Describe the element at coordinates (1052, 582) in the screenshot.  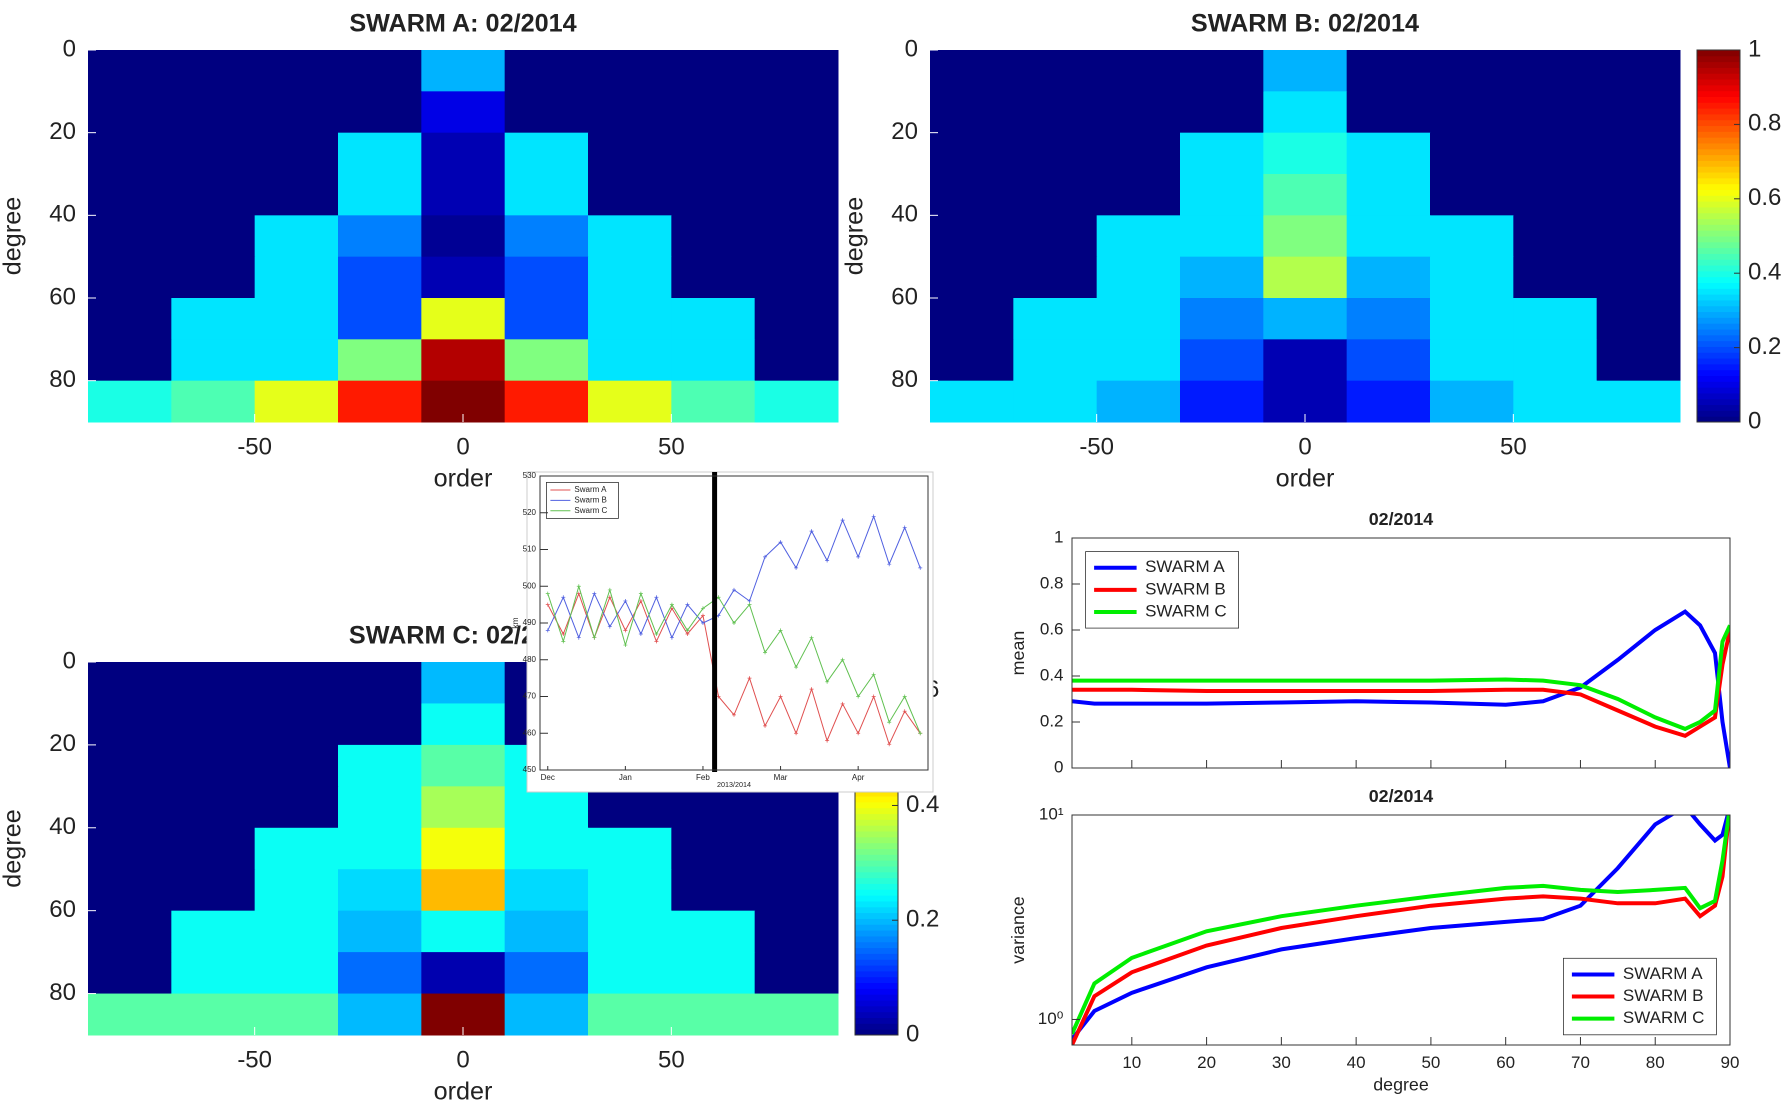
I see `y-tick-label: 0.8` at that location.